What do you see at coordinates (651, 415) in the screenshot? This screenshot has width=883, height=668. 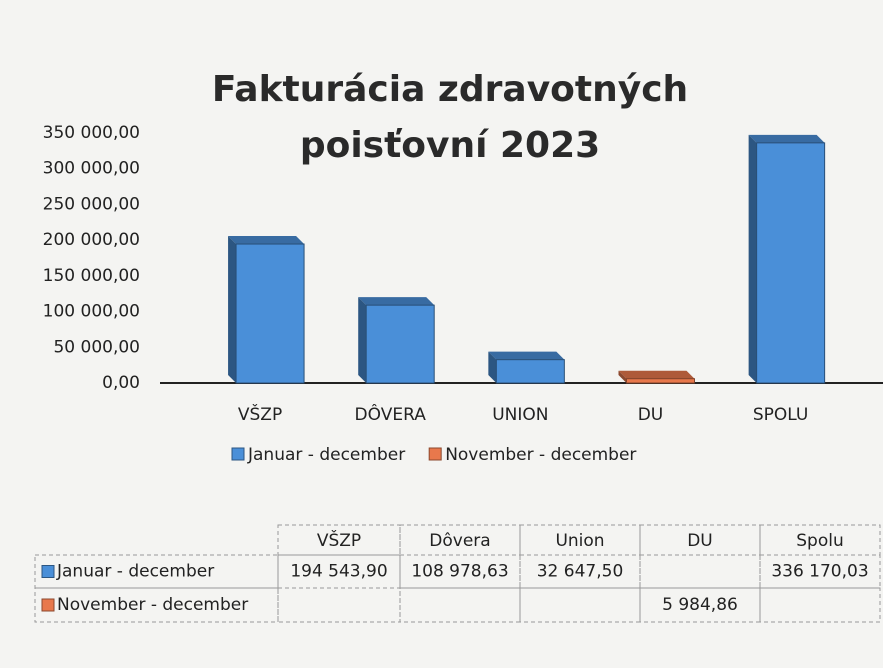 I see `x-tick-label: DU` at bounding box center [651, 415].